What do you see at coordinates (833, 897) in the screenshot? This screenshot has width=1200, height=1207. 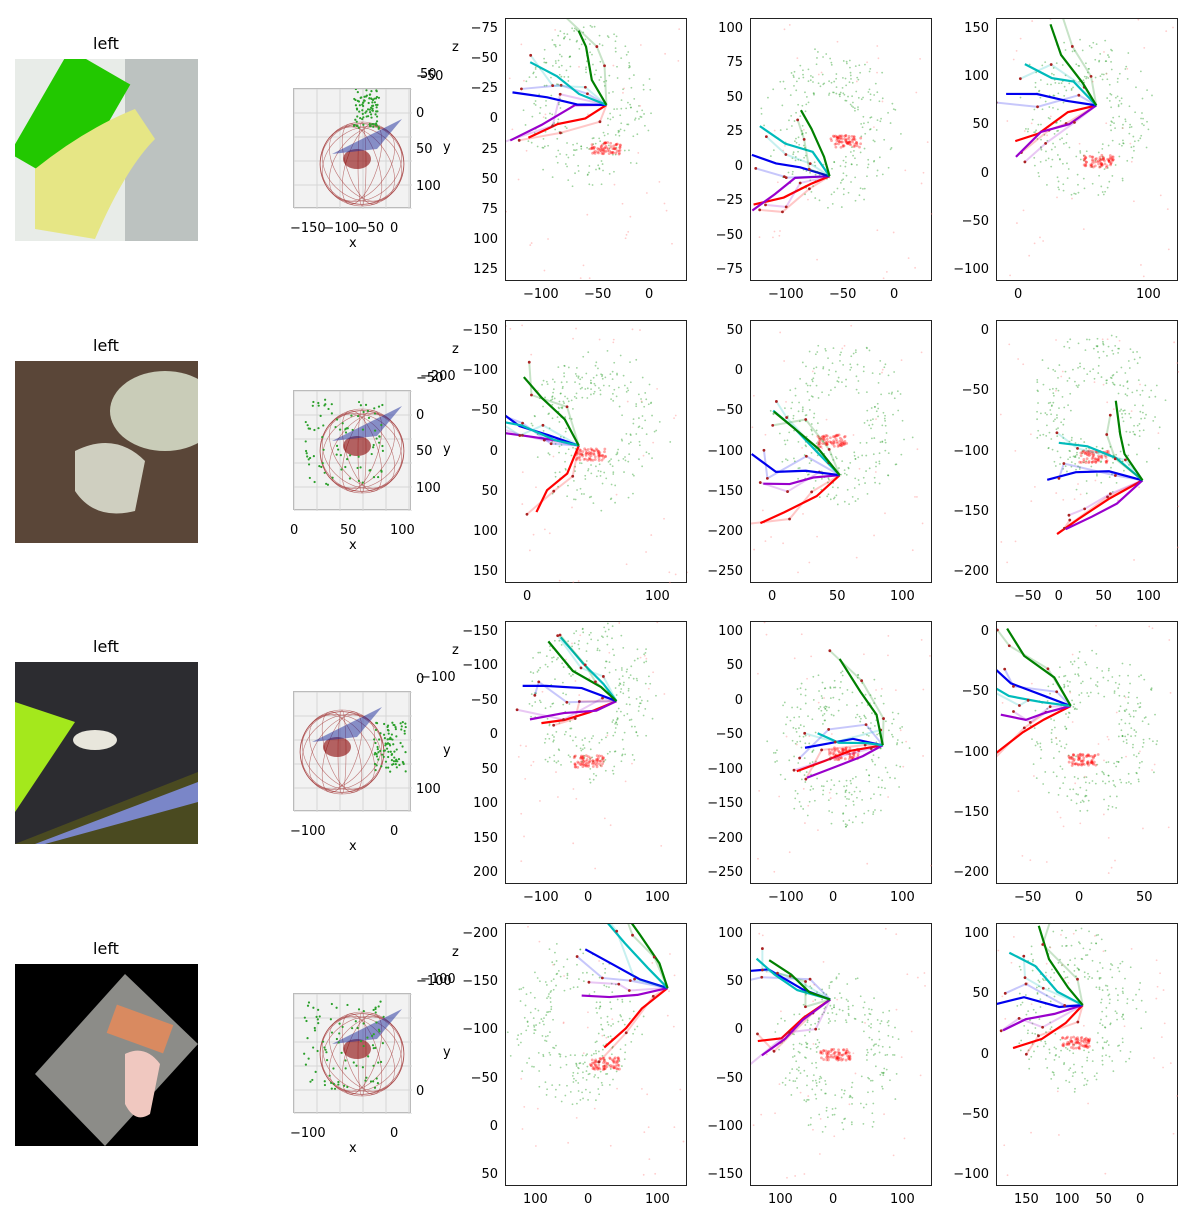 I see `x-tick: 0` at bounding box center [833, 897].